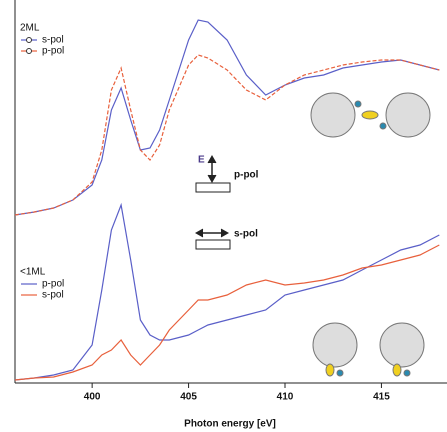  I want to click on x-tick-label: 400, so click(92, 397).